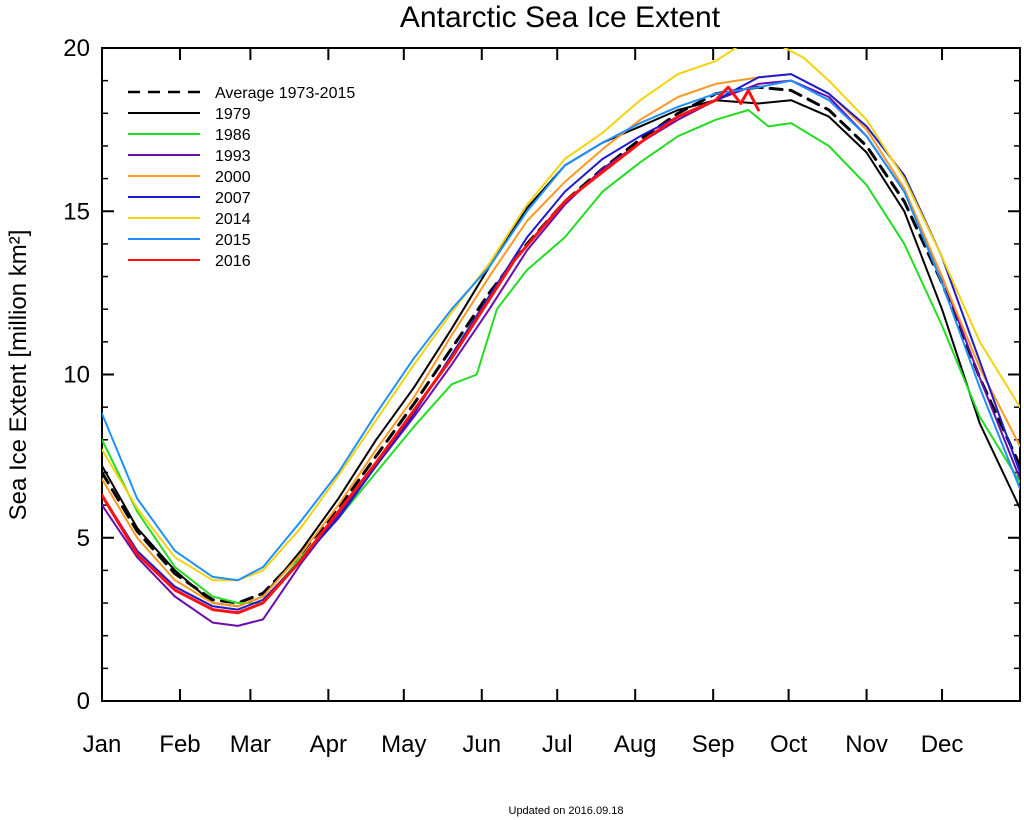 This screenshot has width=1024, height=820. I want to click on y-tick-label: 10, so click(76, 375).